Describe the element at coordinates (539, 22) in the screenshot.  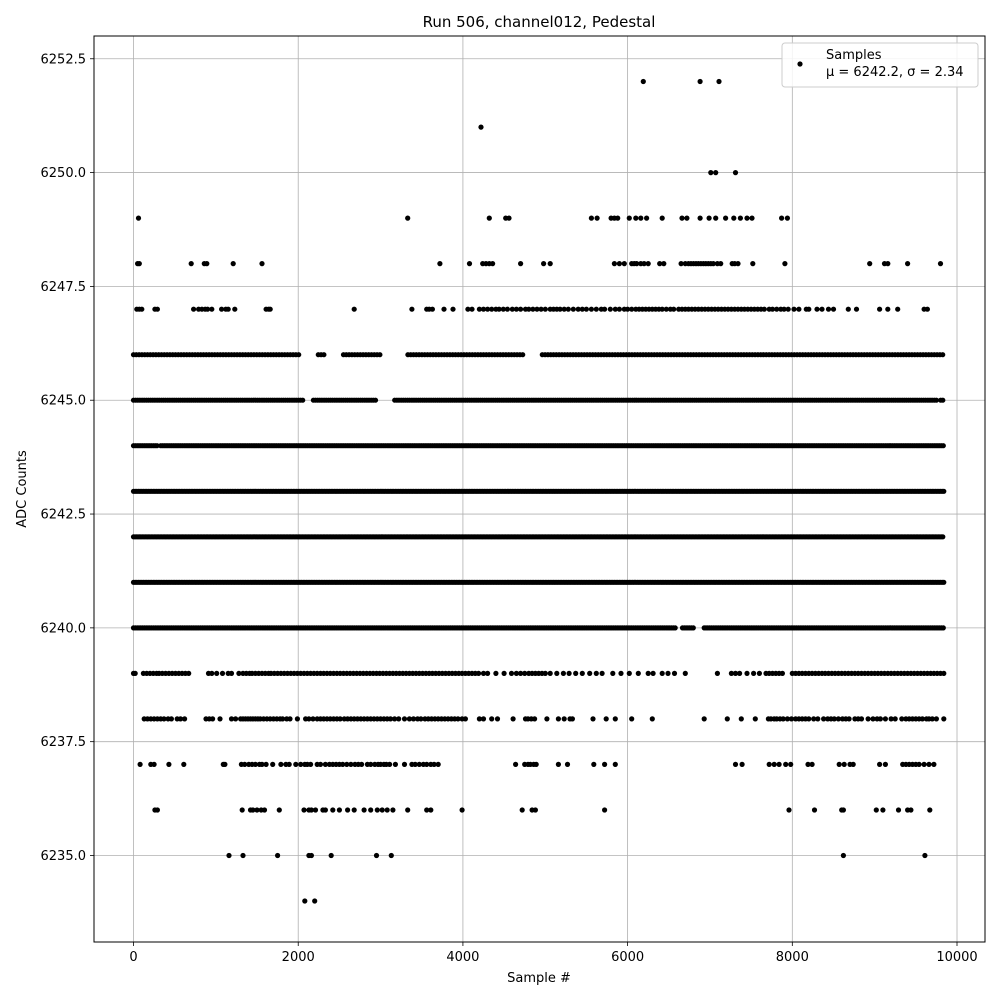
I see `chart-title: Run 506, channel012, Pedestal` at that location.